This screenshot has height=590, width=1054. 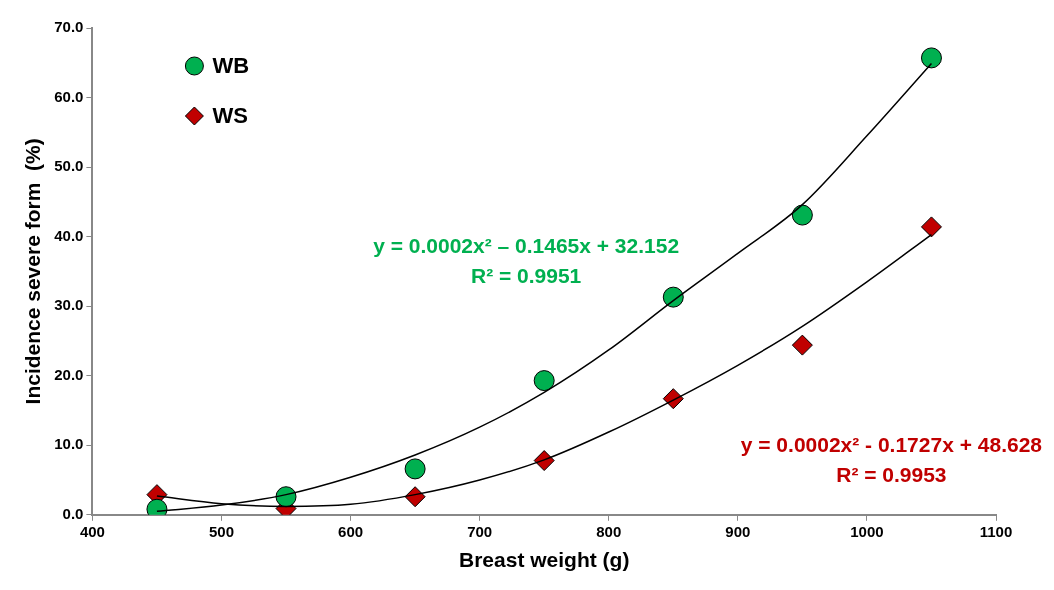 What do you see at coordinates (69, 235) in the screenshot?
I see `y-tick-label: 40.0` at bounding box center [69, 235].